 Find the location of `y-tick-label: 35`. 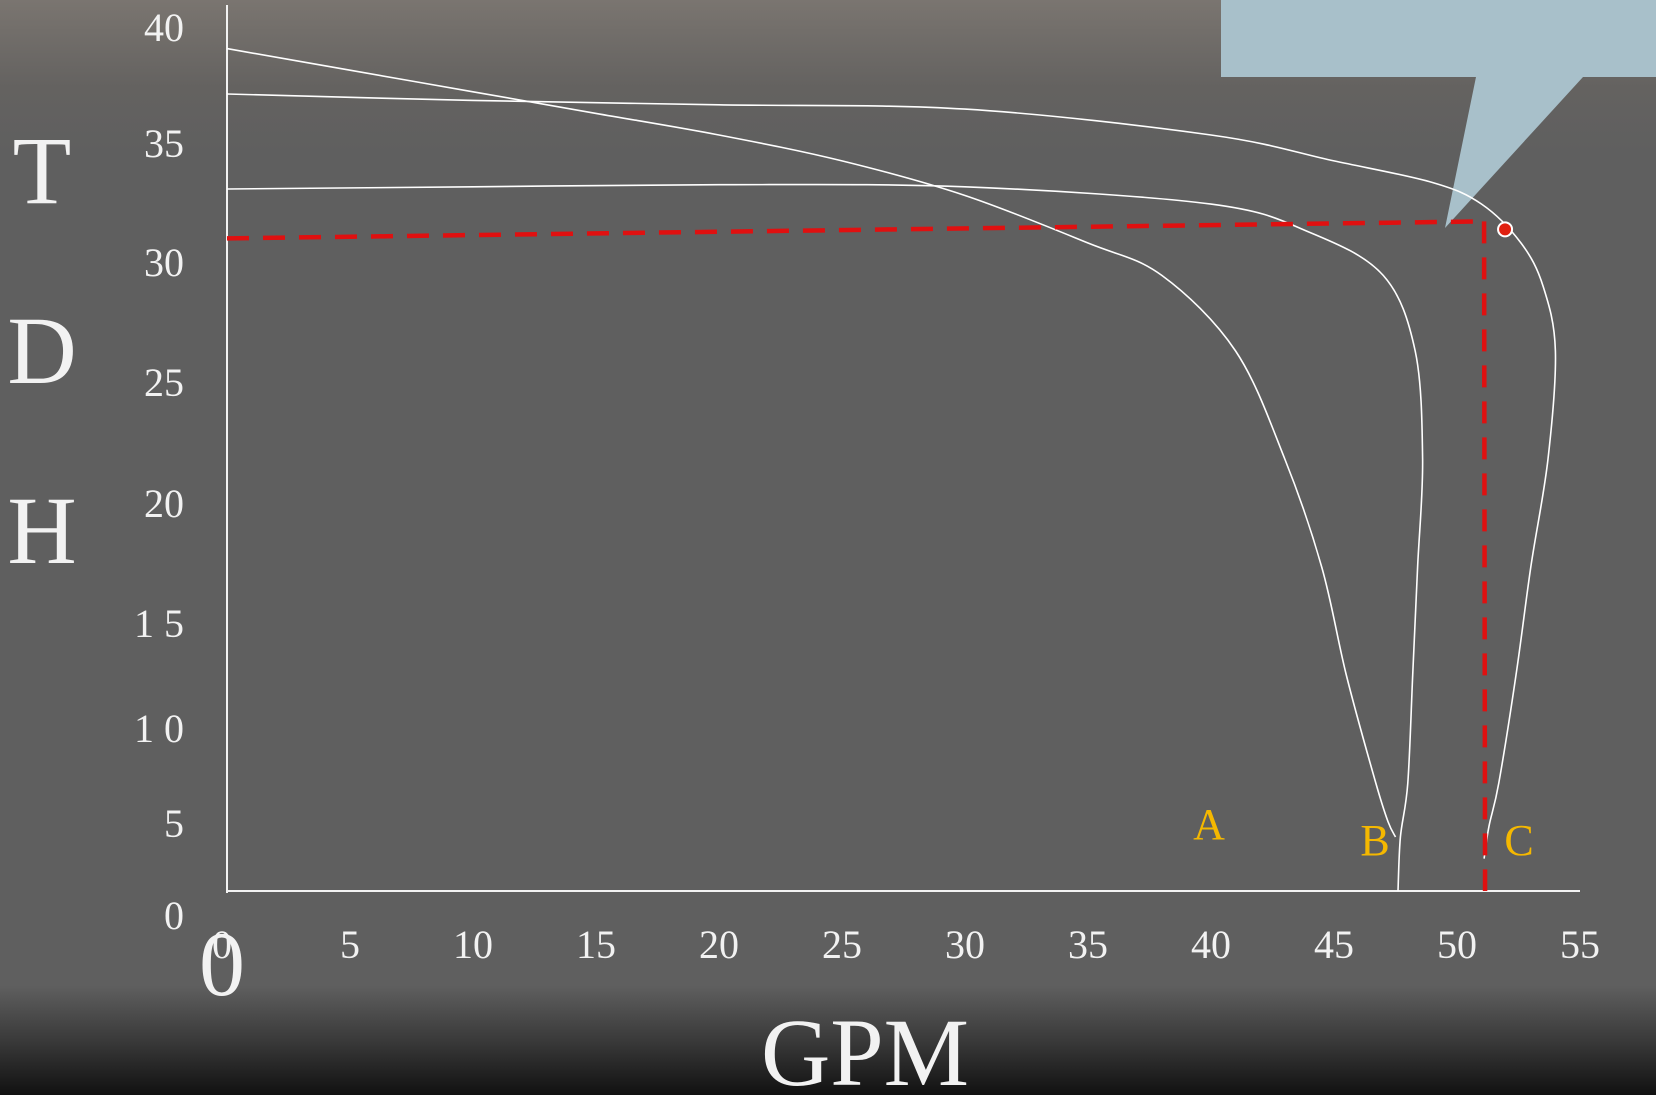

y-tick-label: 35 is located at coordinates (164, 143).